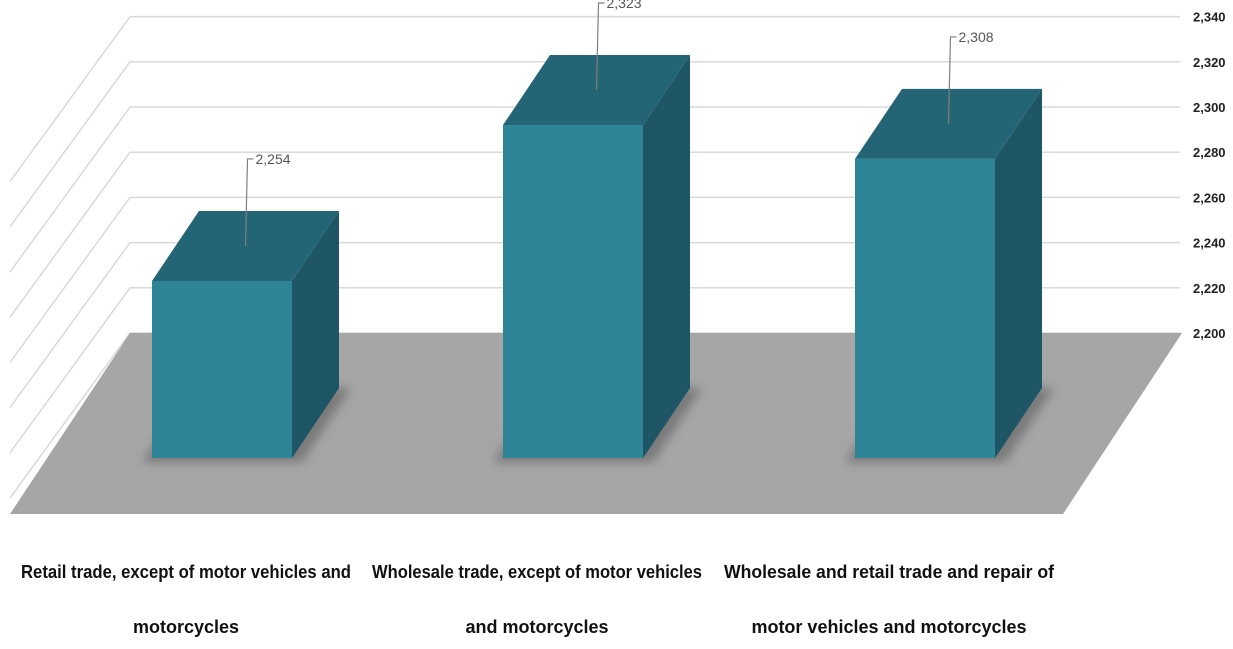 This screenshot has height=649, width=1233. Describe the element at coordinates (976, 37) in the screenshot. I see `data-label: 2,308` at that location.